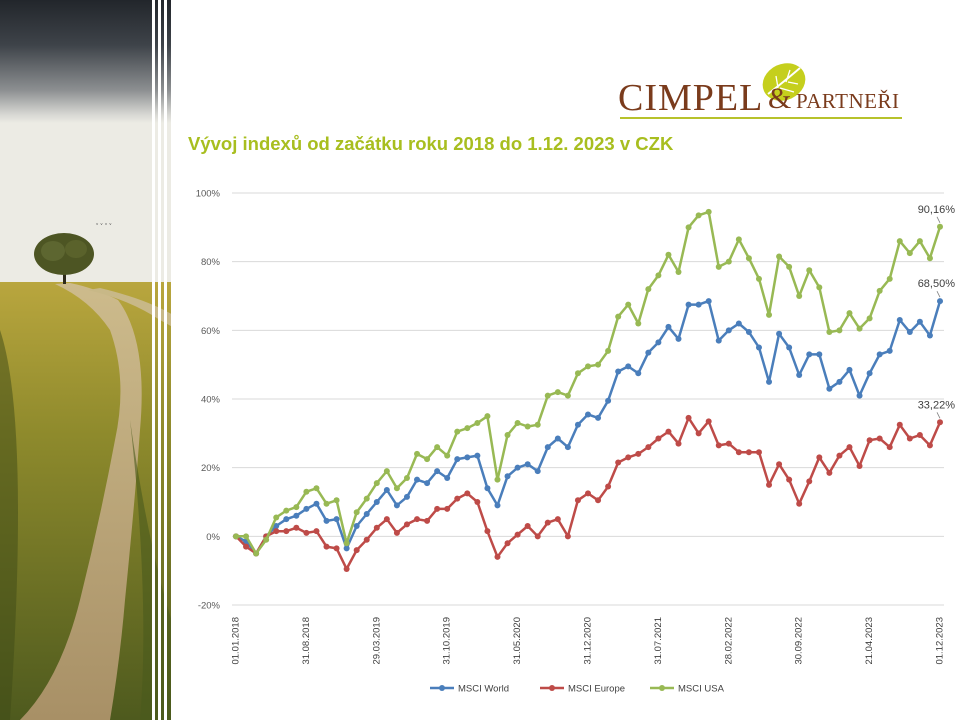  Describe the element at coordinates (209, 606) in the screenshot. I see `y-tick-label: -20%` at that location.